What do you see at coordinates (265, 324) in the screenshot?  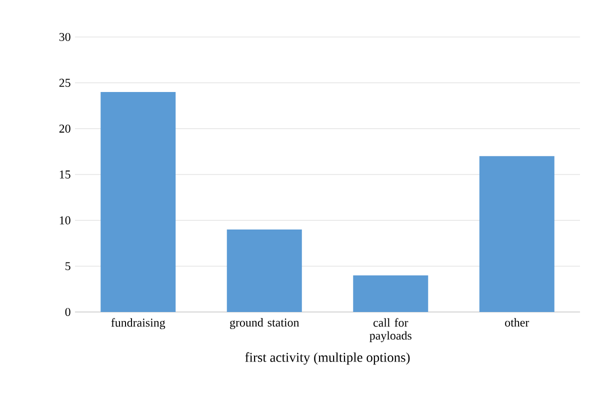 I see `x-tick-label: ground station` at bounding box center [265, 324].